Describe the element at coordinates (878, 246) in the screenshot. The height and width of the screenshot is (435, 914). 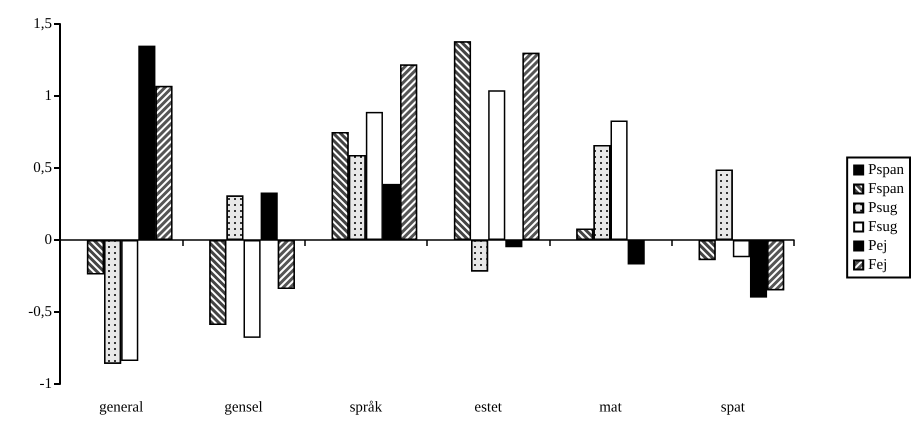
I see `legend-label: Pej` at that location.